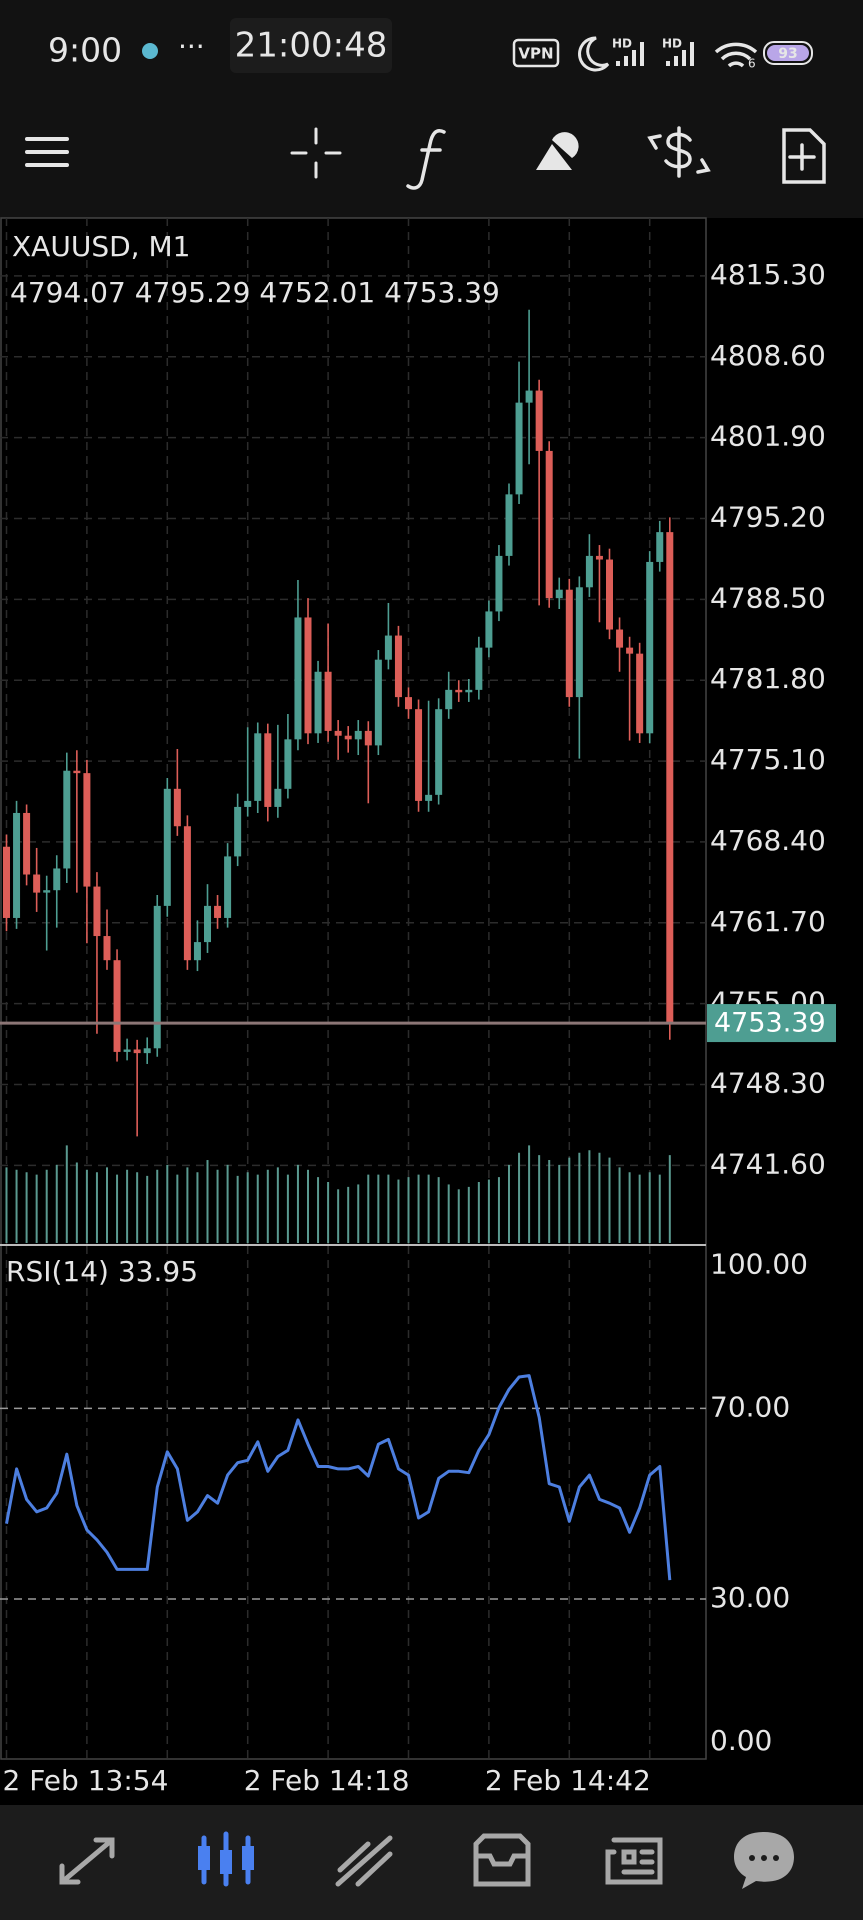 This screenshot has height=1920, width=863. What do you see at coordinates (316, 153) in the screenshot?
I see `crosshair-button` at bounding box center [316, 153].